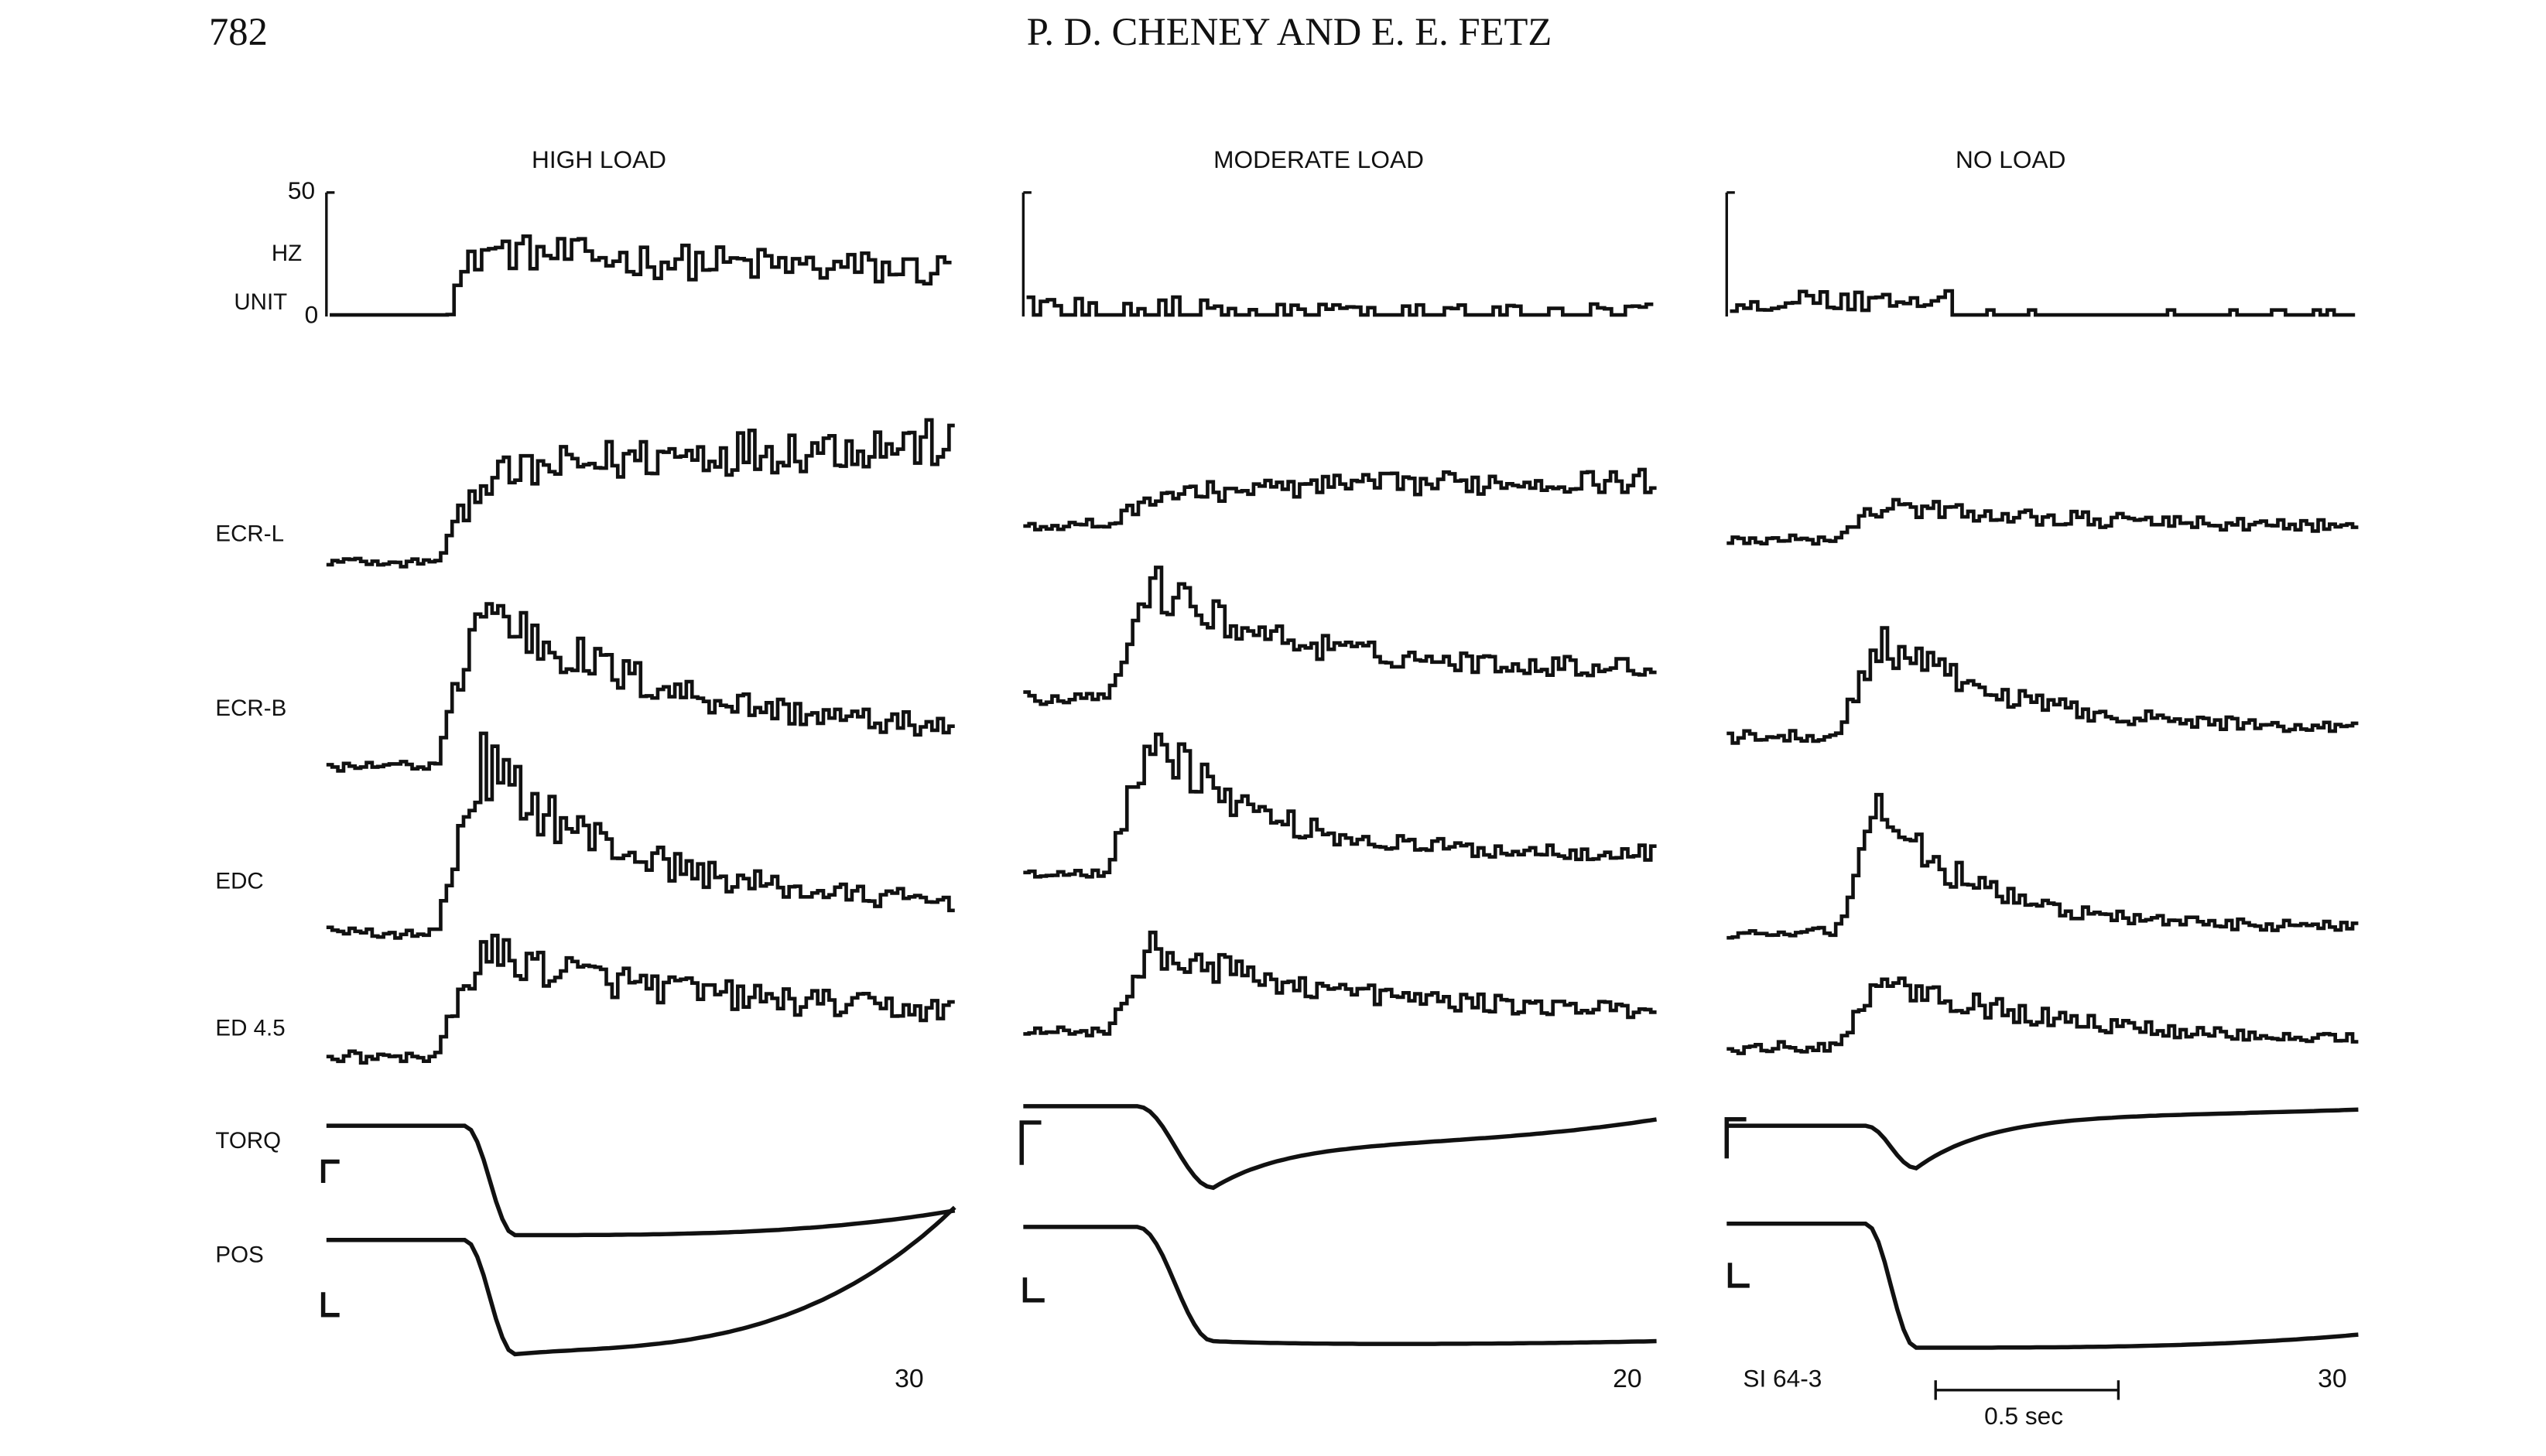  I want to click on time-scale-label: 0.5 sec, so click(2023, 1416).